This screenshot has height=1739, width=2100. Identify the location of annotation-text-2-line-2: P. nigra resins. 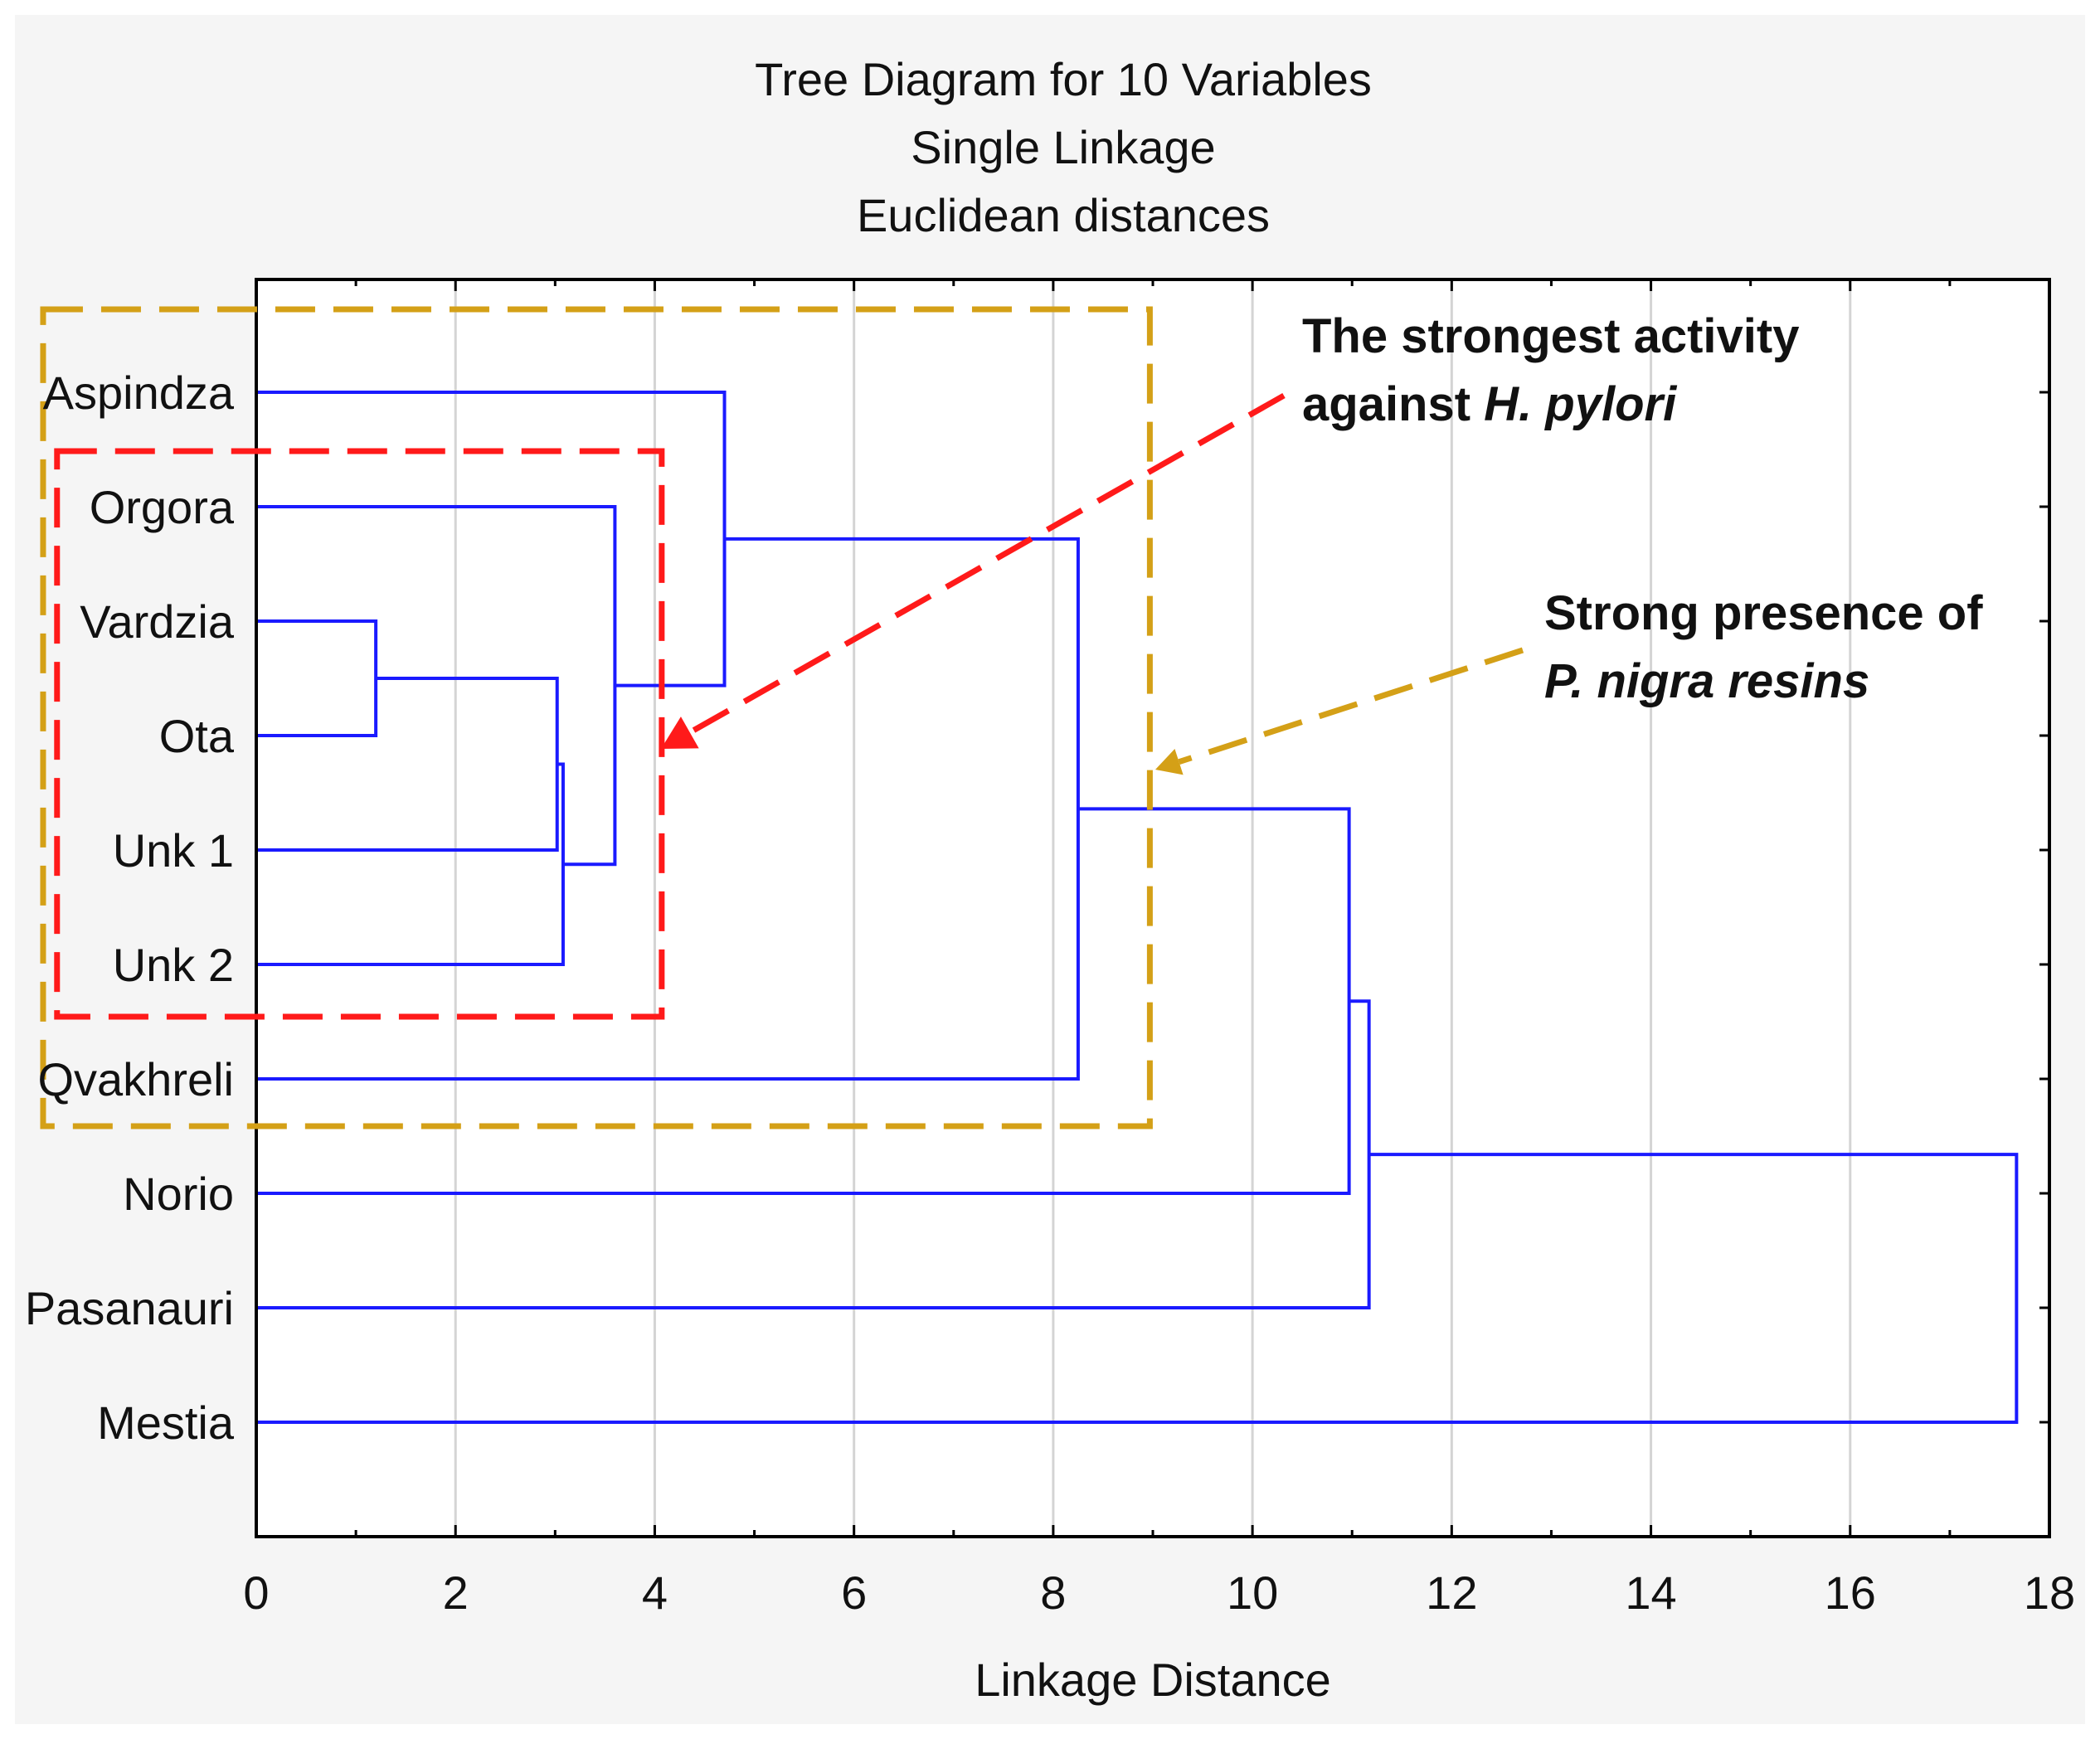
(1706, 681).